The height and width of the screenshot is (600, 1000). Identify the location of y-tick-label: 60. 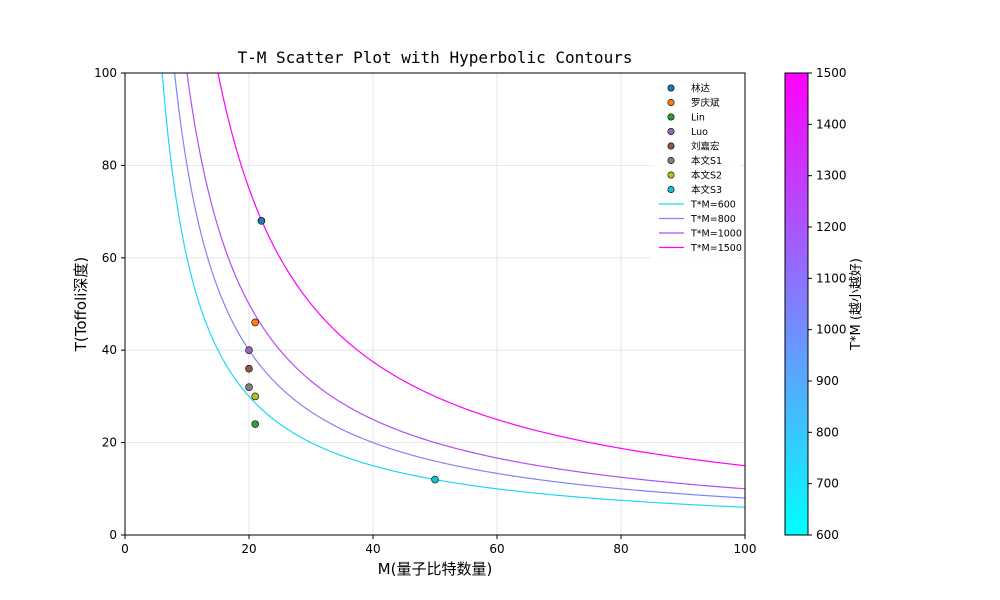
(109, 258).